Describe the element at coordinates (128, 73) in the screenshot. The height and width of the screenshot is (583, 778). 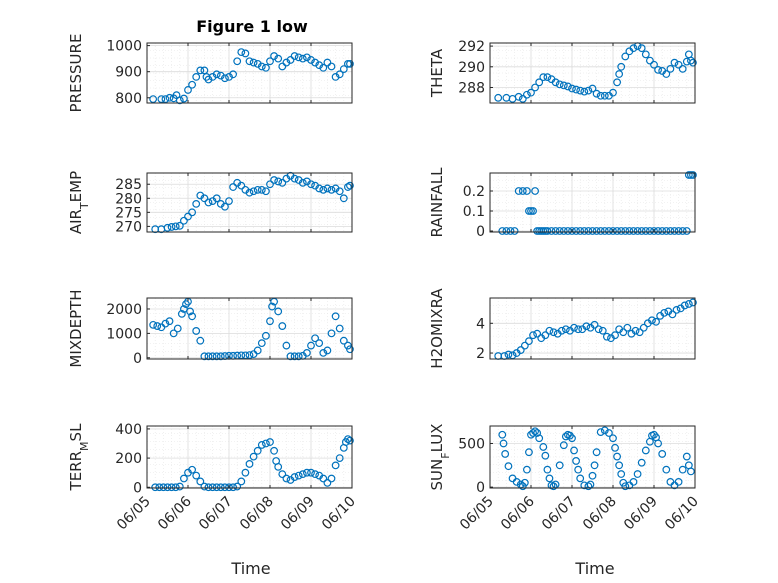
I see `pressure-ytick-label: 900` at that location.